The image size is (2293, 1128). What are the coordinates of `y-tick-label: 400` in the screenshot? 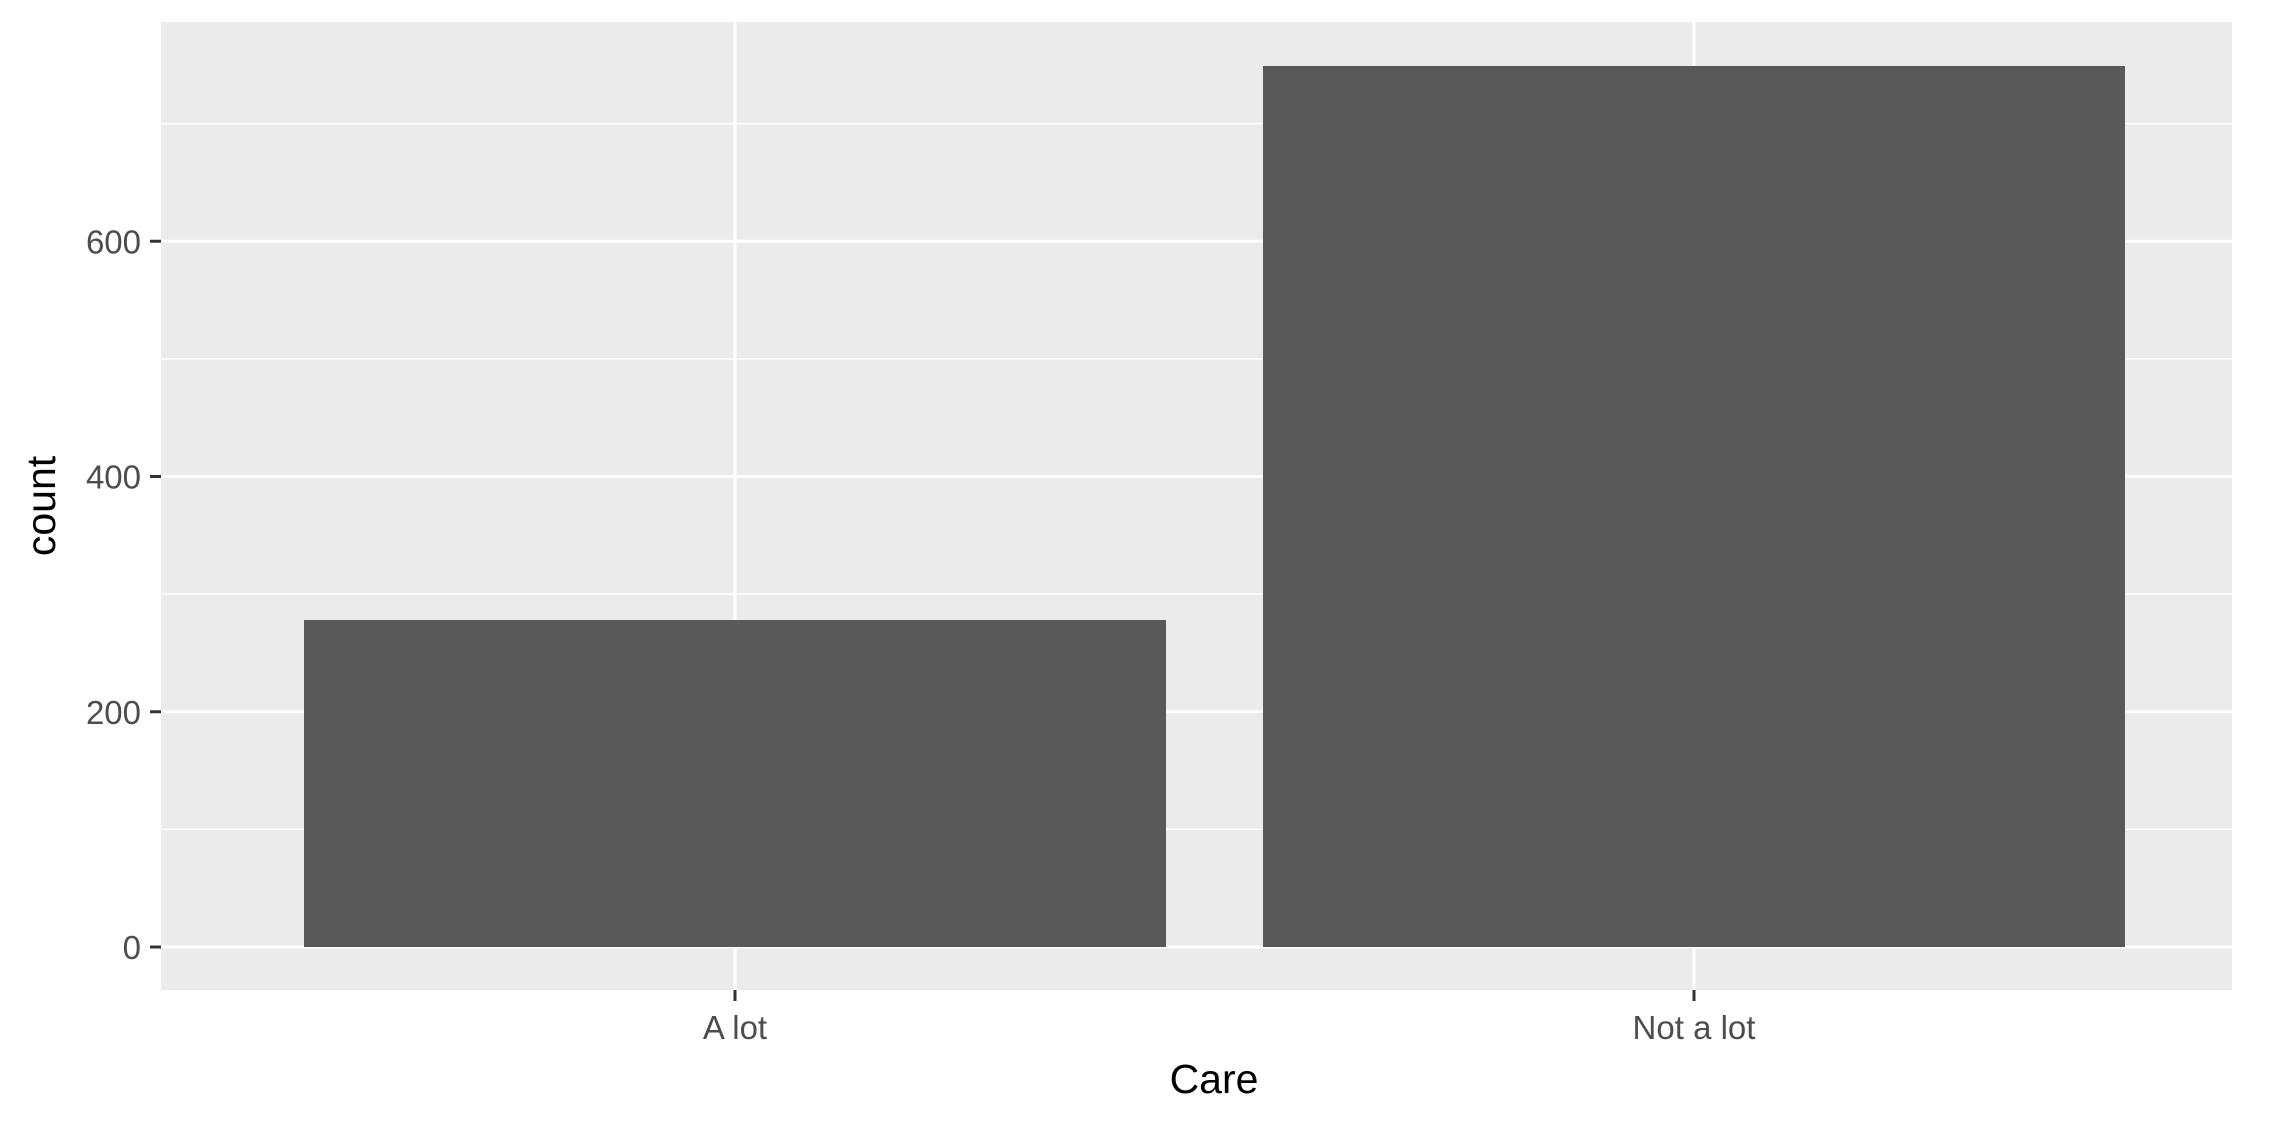 It's located at (113, 477).